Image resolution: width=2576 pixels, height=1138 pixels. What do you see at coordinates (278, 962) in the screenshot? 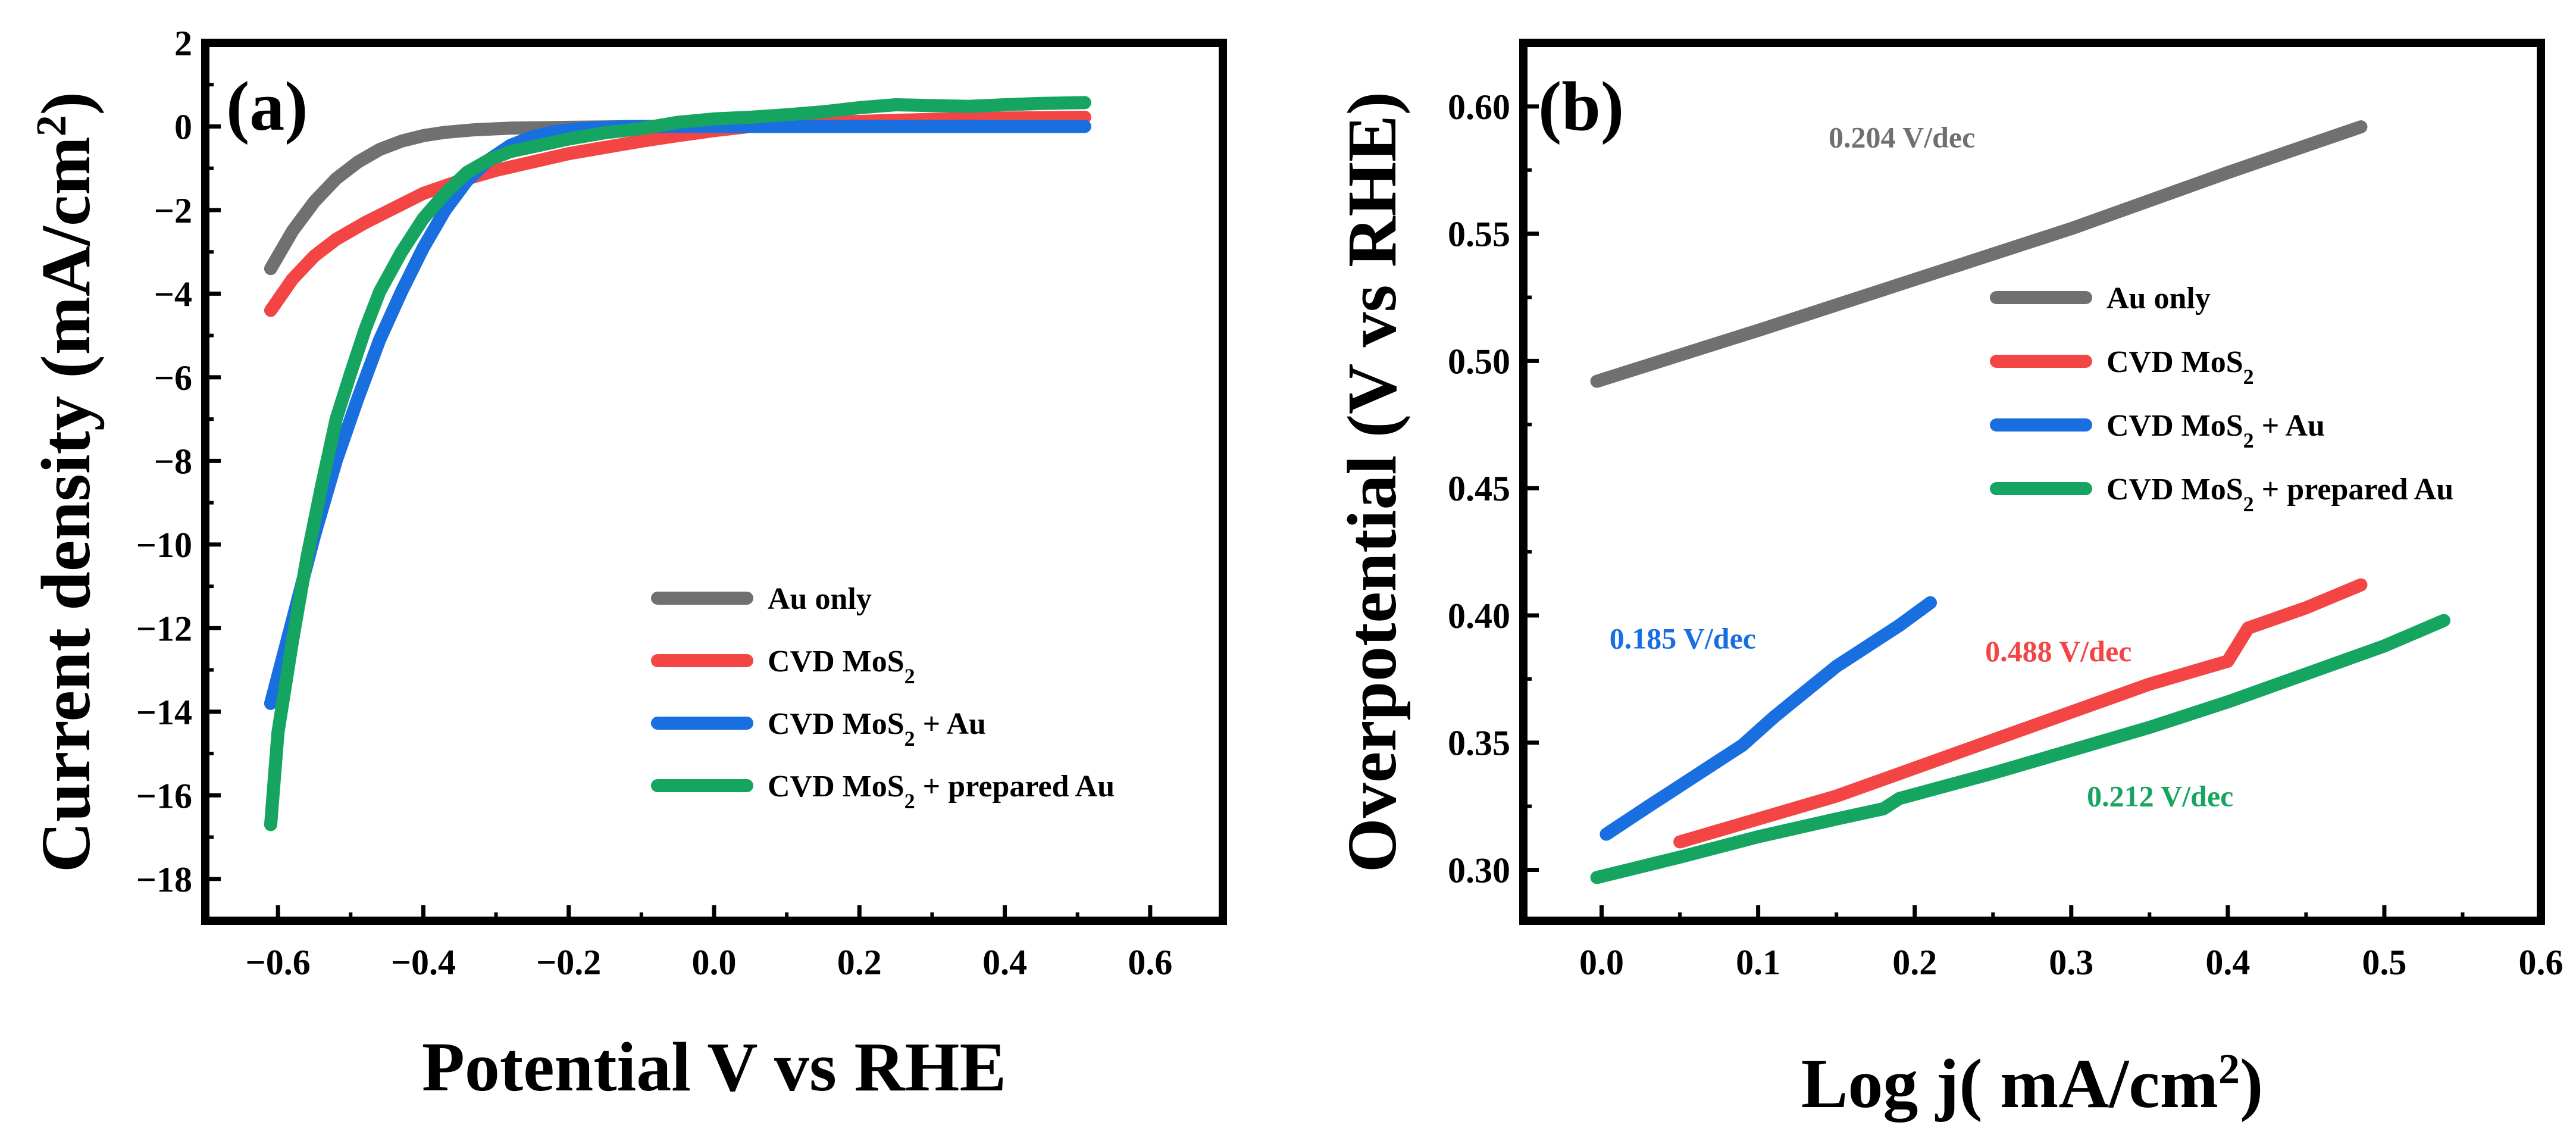
I see `x-tick-label: −0.6` at bounding box center [278, 962].